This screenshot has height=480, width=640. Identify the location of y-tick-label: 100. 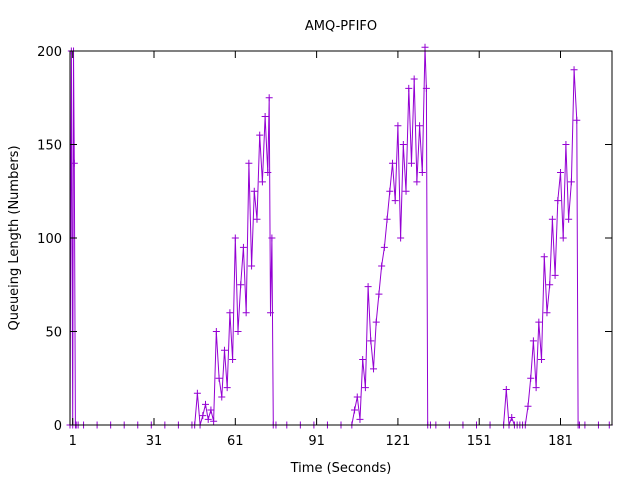
(49, 239).